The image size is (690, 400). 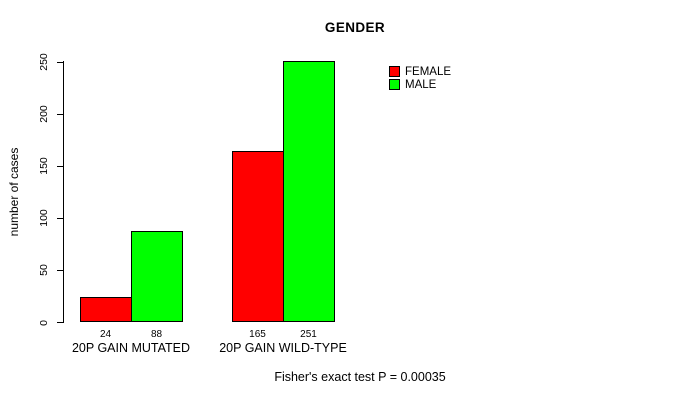 What do you see at coordinates (157, 276) in the screenshot?
I see `bar-male-group1` at bounding box center [157, 276].